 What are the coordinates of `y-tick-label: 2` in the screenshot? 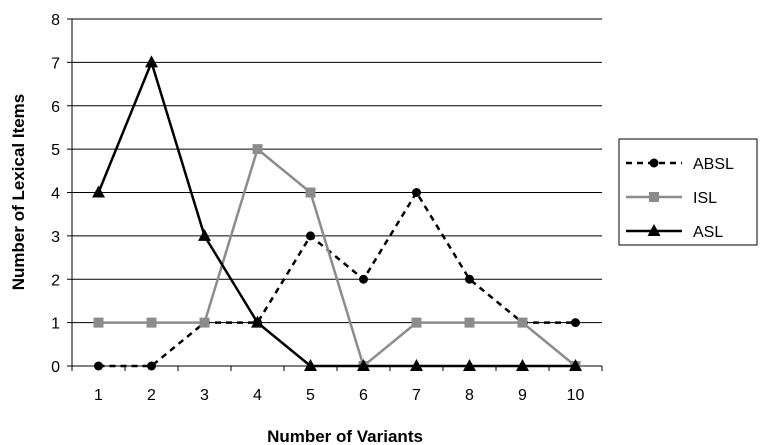 It's located at (55, 280).